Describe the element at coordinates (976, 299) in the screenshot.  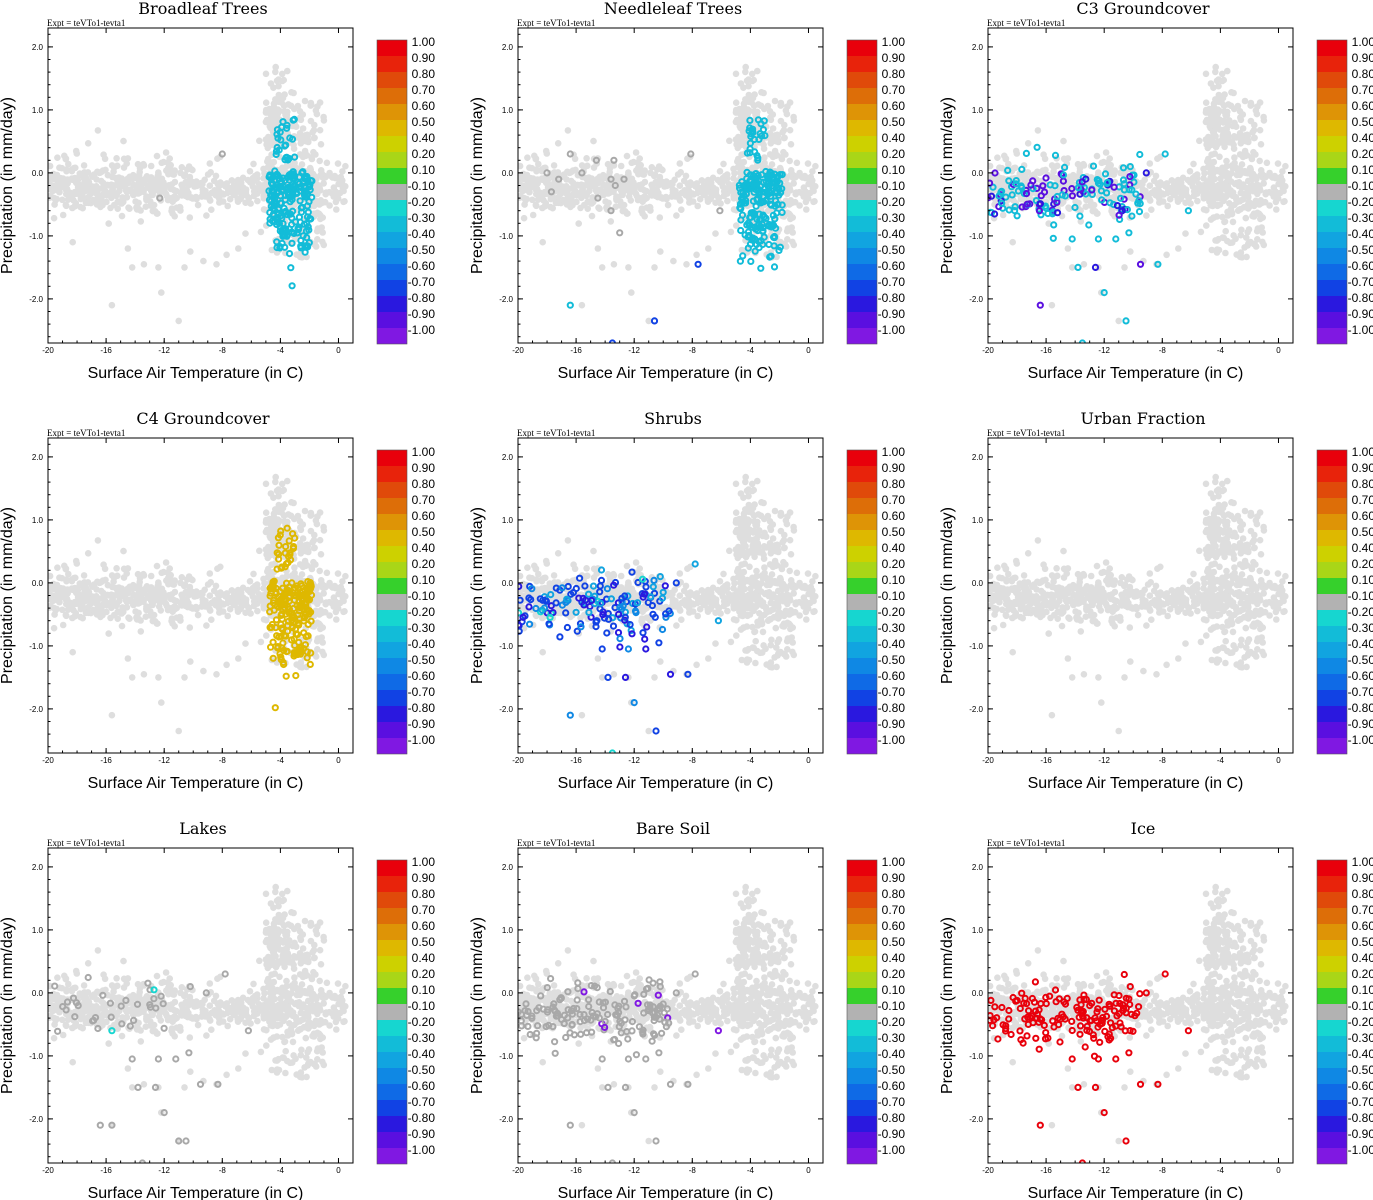
I see `y-tick-label: -2.0` at that location.